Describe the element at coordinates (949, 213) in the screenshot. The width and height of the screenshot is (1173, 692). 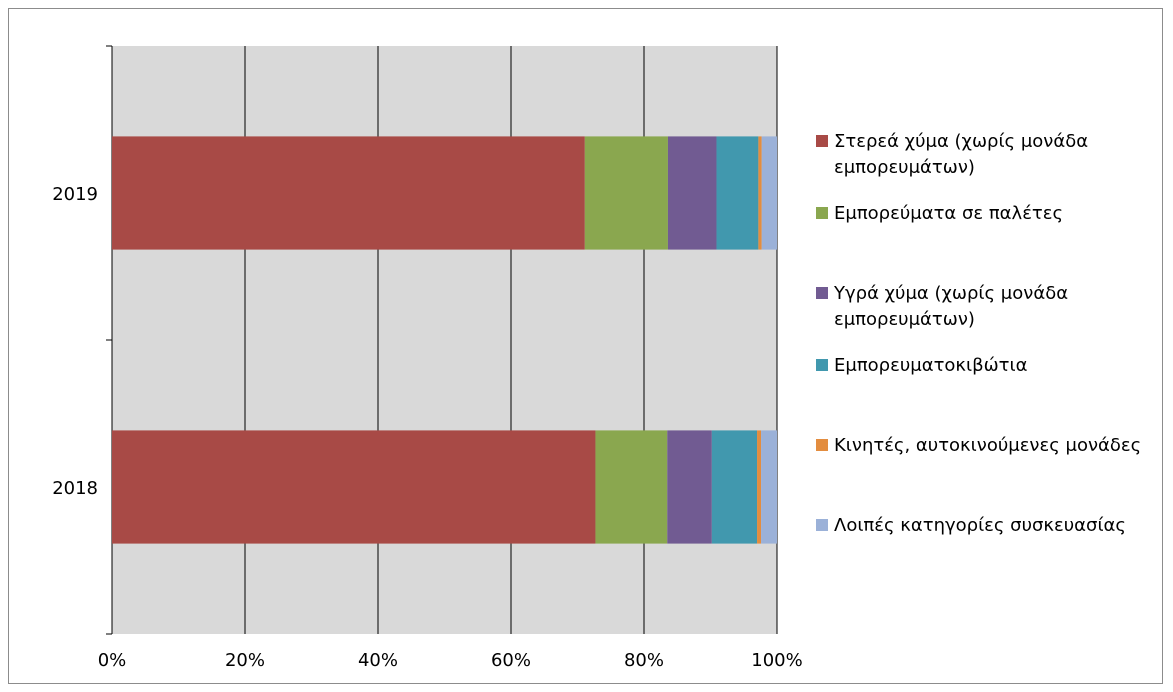
I see `legend-label: Εμπορεύματα σε παλέτες` at that location.